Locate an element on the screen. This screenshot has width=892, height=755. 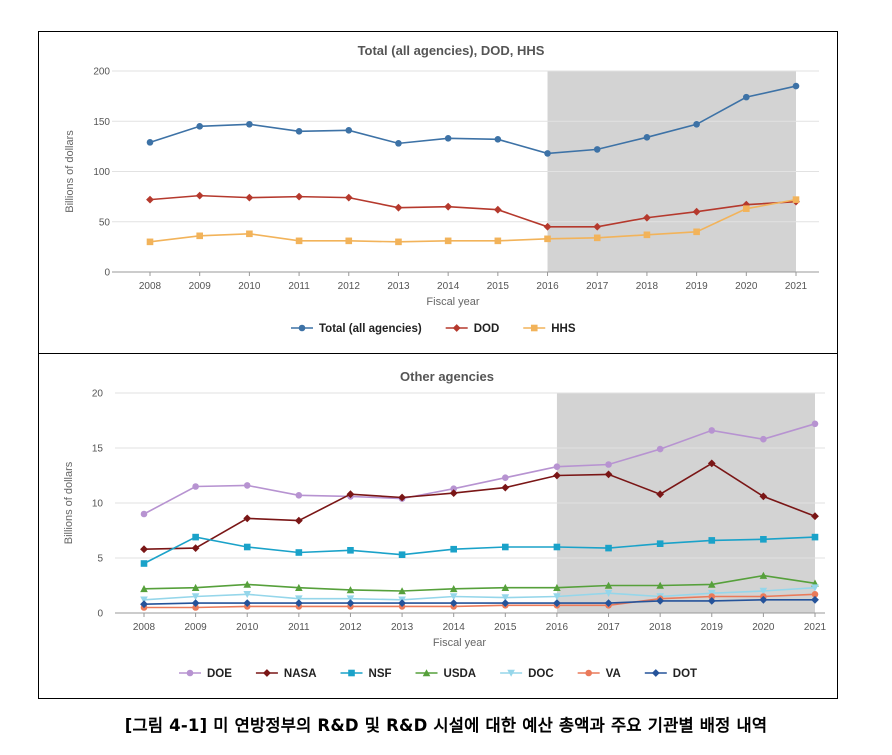
chart2-point-nasa-2009 is located at coordinates (195, 548).